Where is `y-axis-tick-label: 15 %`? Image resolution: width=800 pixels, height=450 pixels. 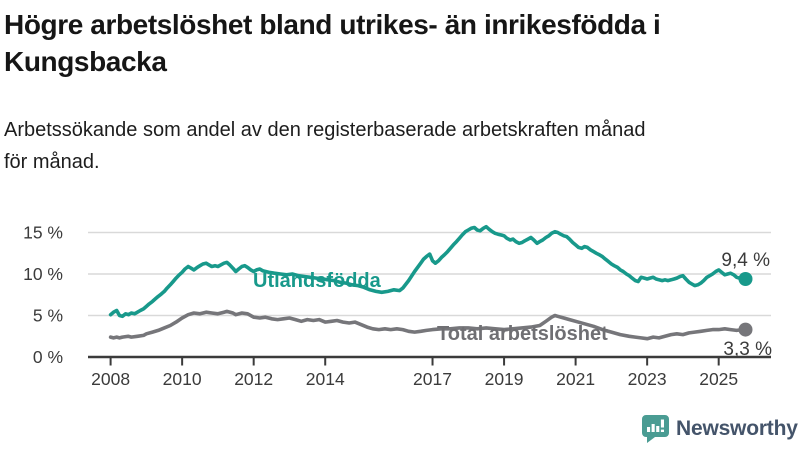 y-axis-tick-label: 15 % is located at coordinates (43, 233).